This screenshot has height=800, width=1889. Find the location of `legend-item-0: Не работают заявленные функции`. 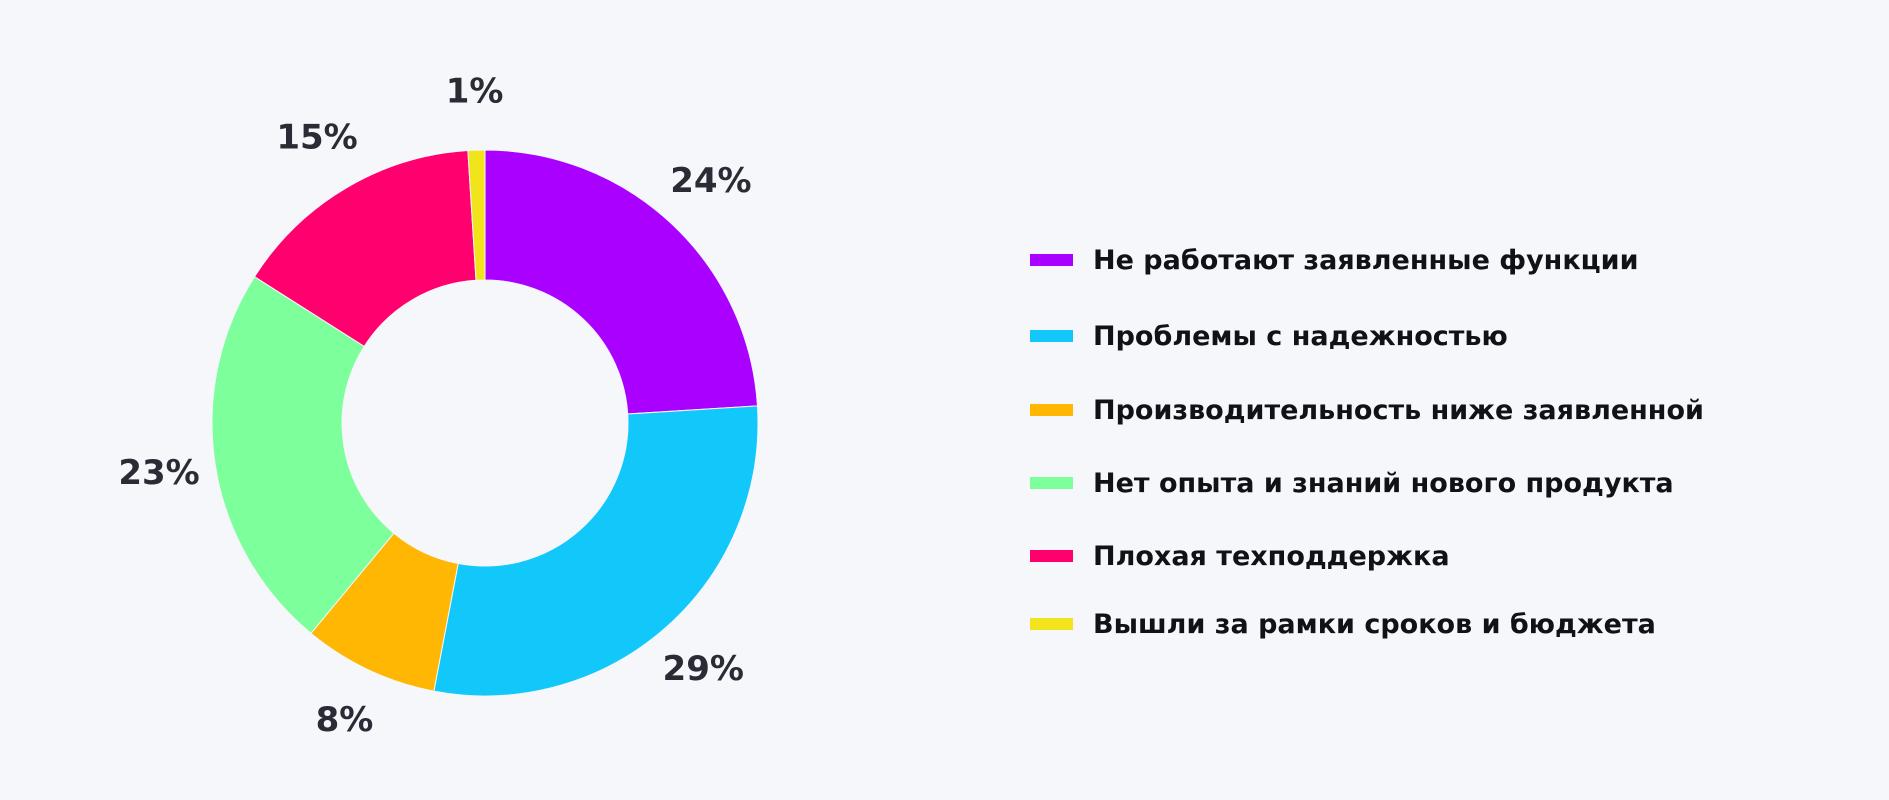

legend-item-0: Не работают заявленные функции is located at coordinates (1334, 260).